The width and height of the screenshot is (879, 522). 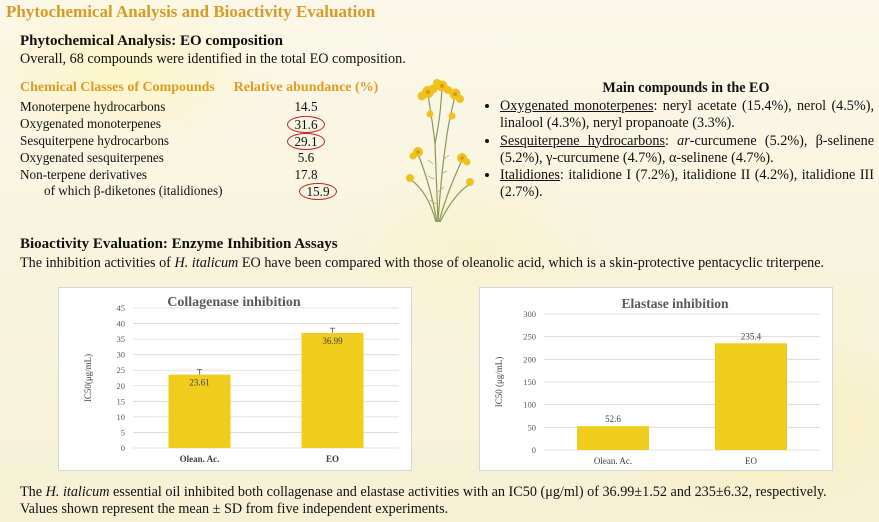 I want to click on class-name: Monoterpene hydrocarbons, so click(x=93, y=107).